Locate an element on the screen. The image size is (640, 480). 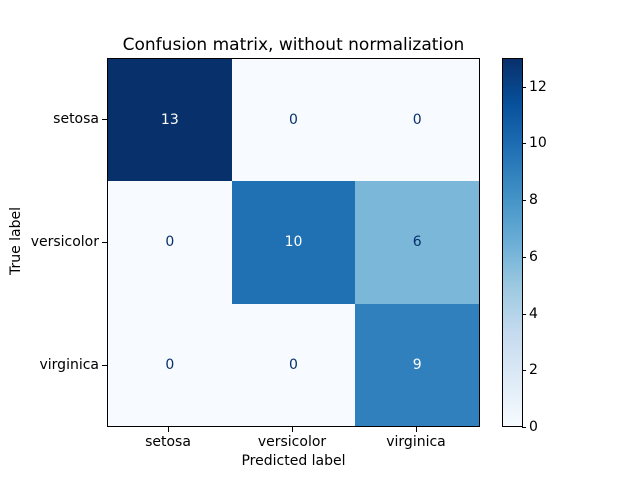
xtick-mark-versicolor is located at coordinates (292, 429).